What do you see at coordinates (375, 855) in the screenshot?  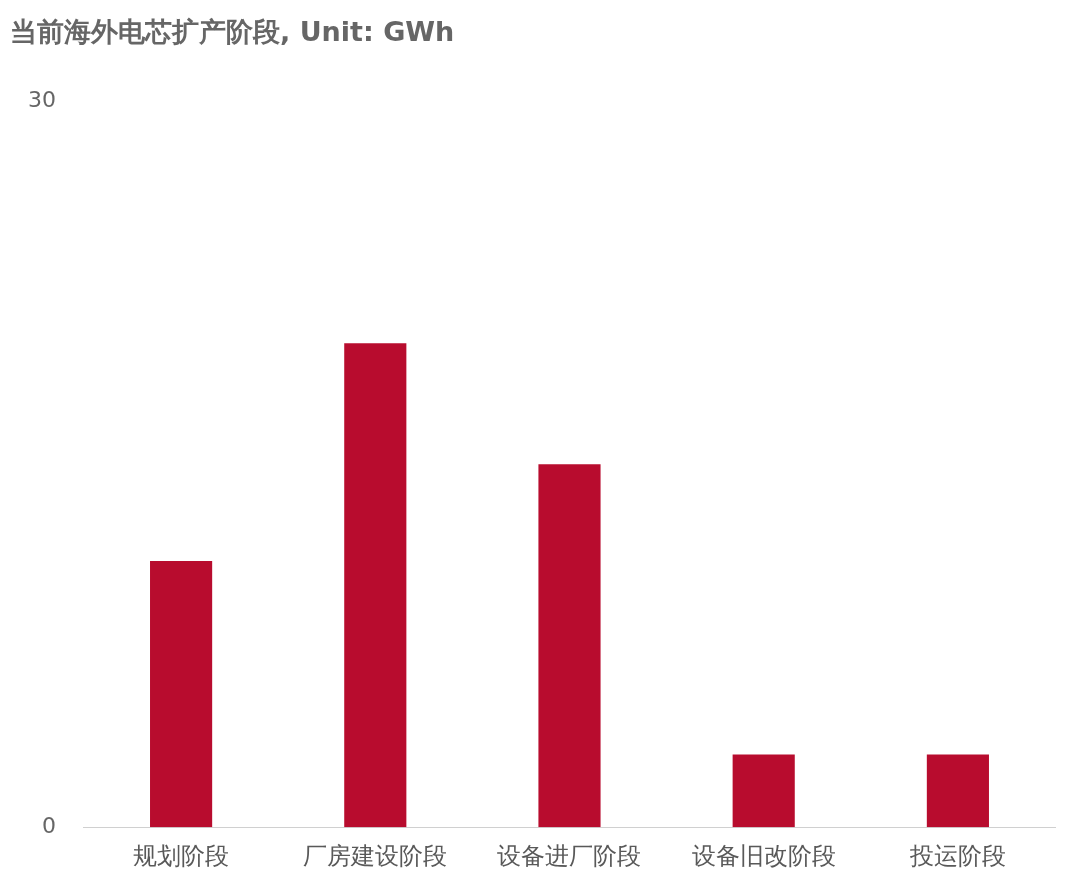 I see `x-tick-label: 厂房建设阶段` at bounding box center [375, 855].